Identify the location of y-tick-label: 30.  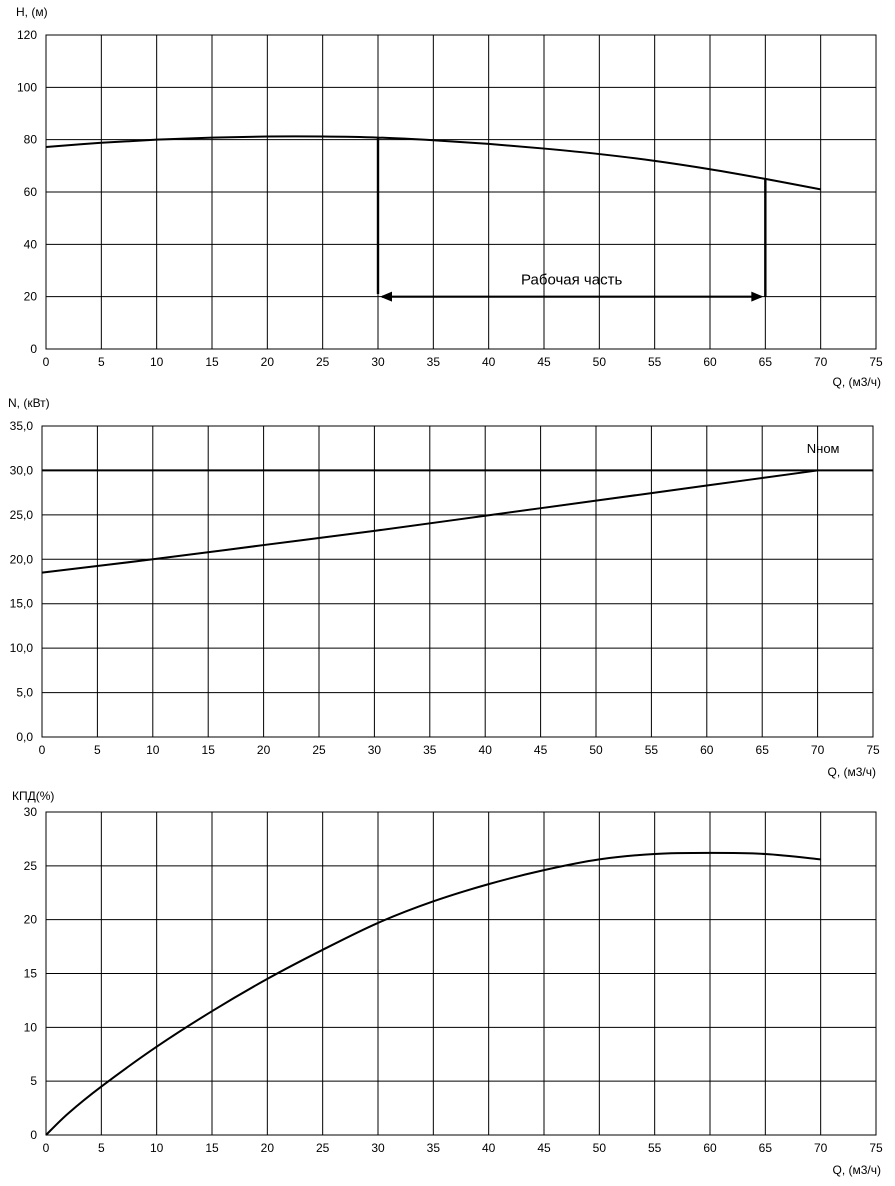
(31, 812).